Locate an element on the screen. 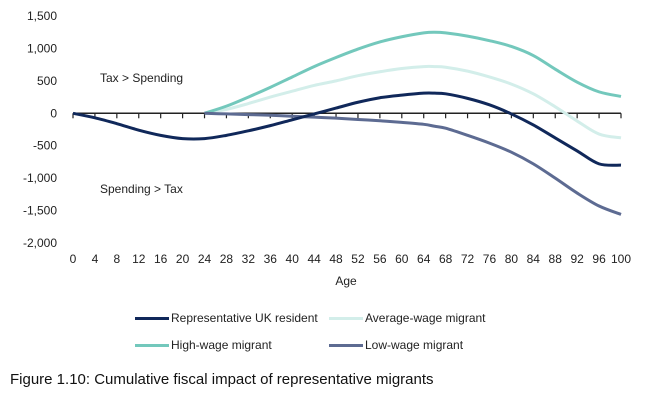  y-tick-label: -2,000 is located at coordinates (40, 243).